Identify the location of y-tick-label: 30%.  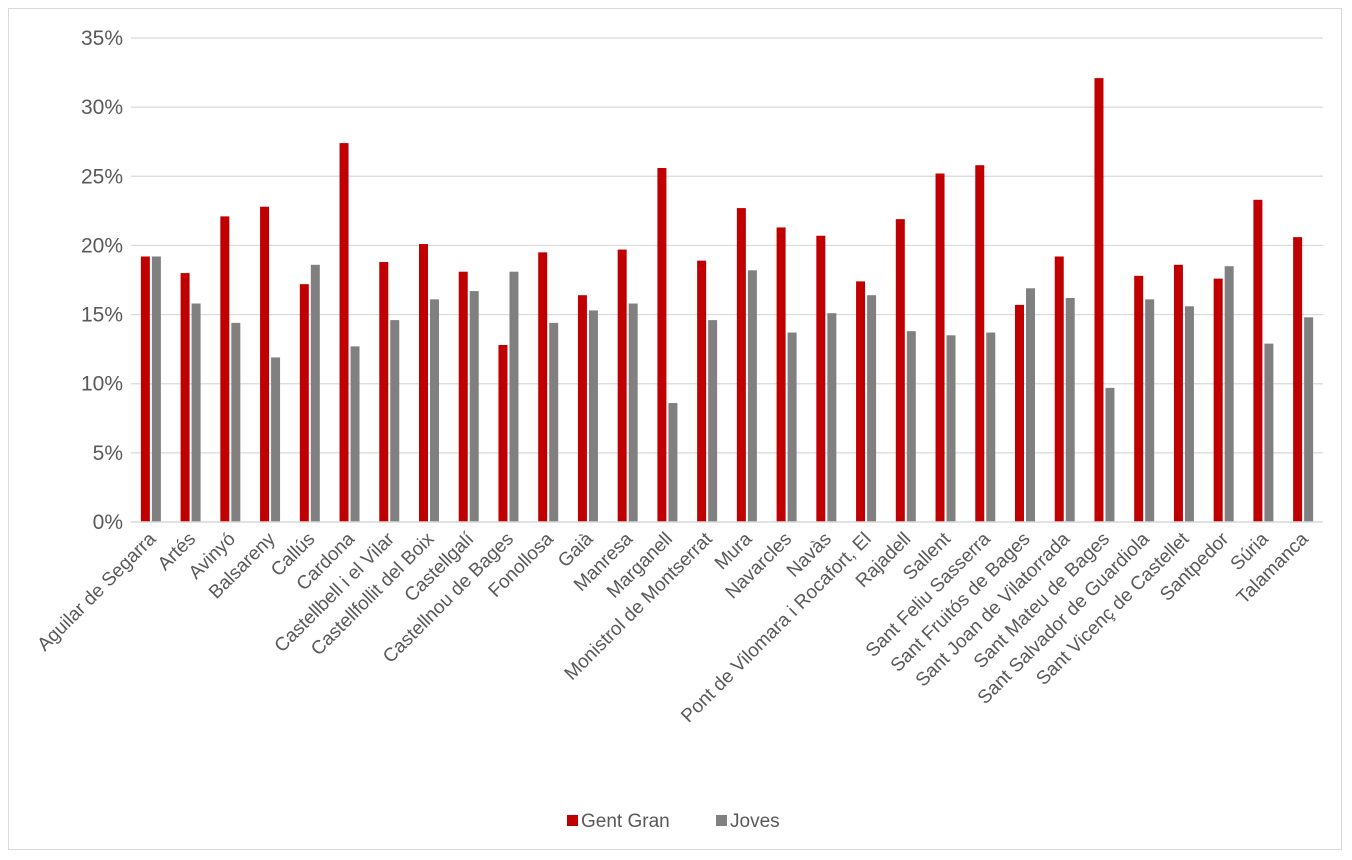
(102, 107).